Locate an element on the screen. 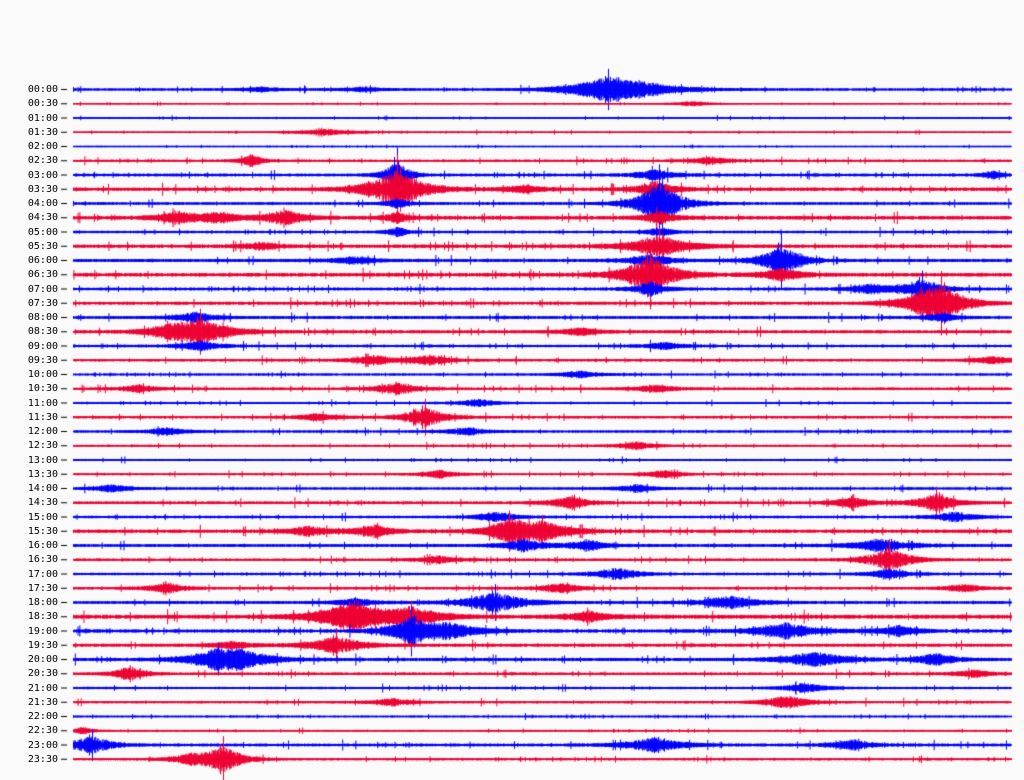 The image size is (1024, 780). time-label-0530: 05:30 is located at coordinates (42, 246).